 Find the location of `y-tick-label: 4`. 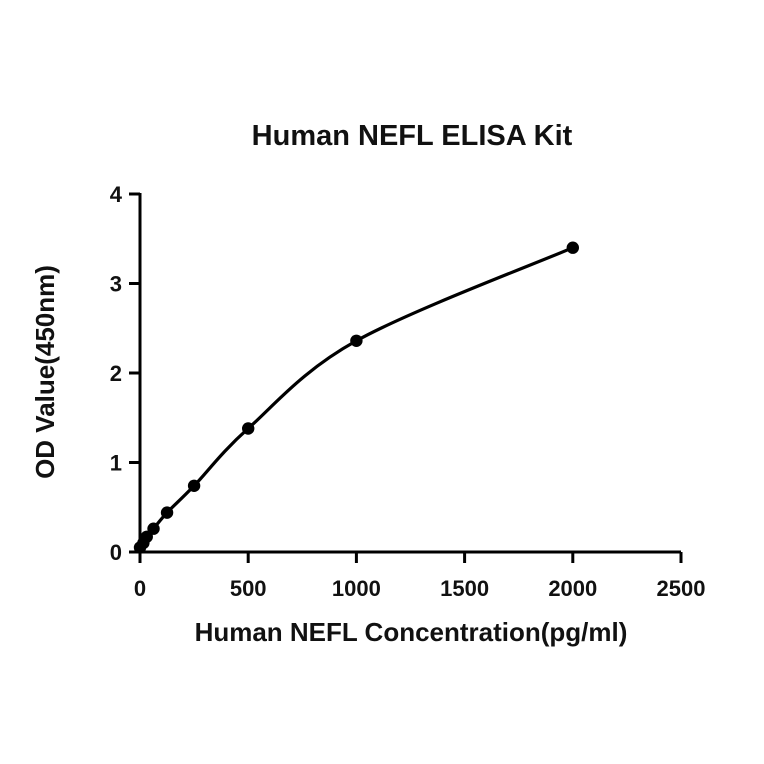

y-tick-label: 4 is located at coordinates (116, 194).